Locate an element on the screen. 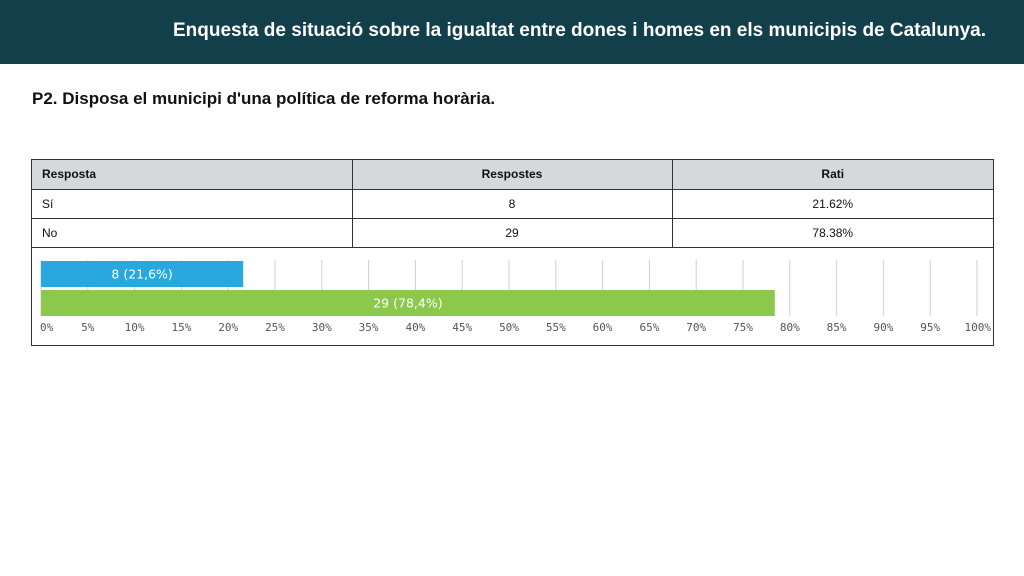  table-row: Sí 8 21.62% is located at coordinates (512, 204).